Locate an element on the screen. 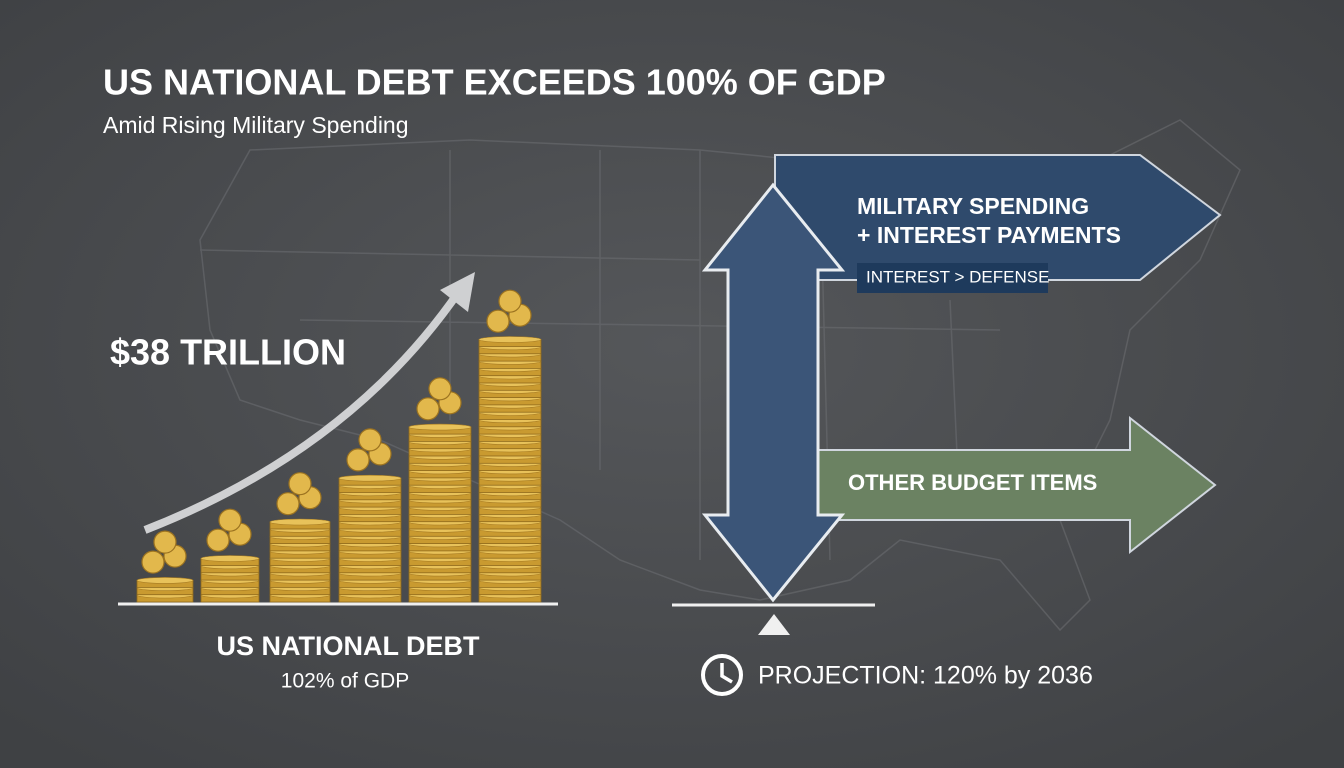 The image size is (1344, 768). projection: PROJECTION: 120% by 2036 is located at coordinates (925, 676).